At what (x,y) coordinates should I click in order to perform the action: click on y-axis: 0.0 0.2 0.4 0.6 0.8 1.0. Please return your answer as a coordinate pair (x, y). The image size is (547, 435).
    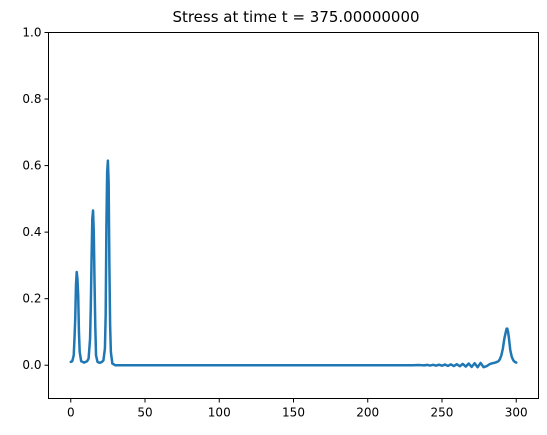
    Looking at the image, I should click on (35, 199).